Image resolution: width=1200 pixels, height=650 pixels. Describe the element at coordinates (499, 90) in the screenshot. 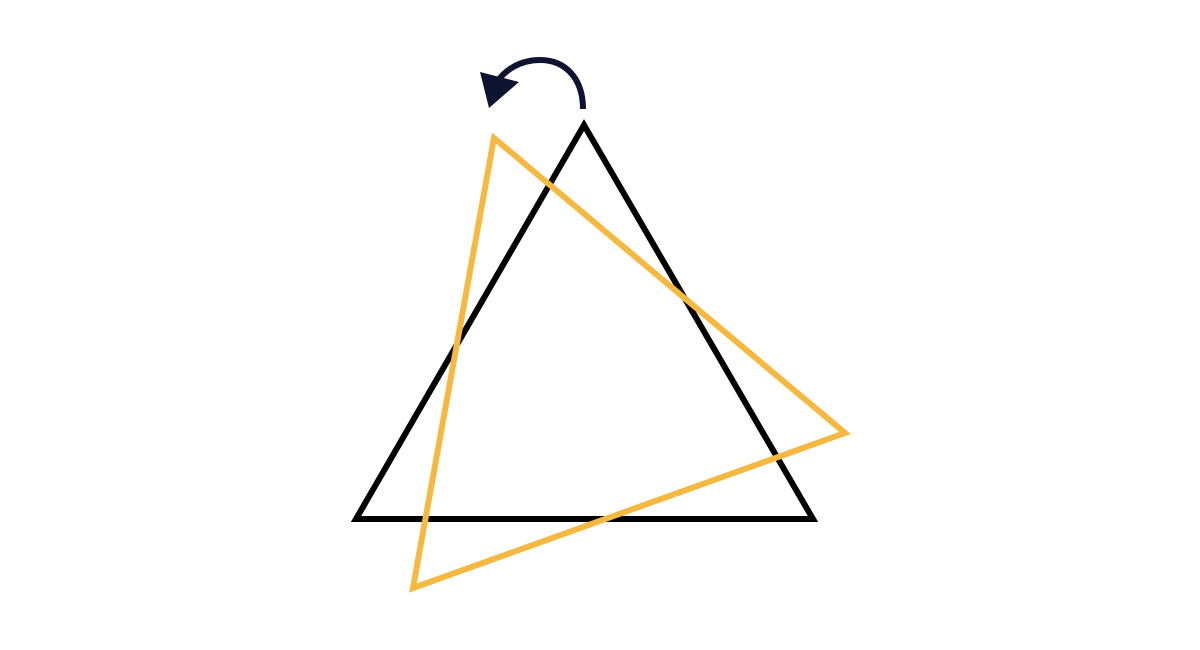

I see `arrowhead-icon` at that location.